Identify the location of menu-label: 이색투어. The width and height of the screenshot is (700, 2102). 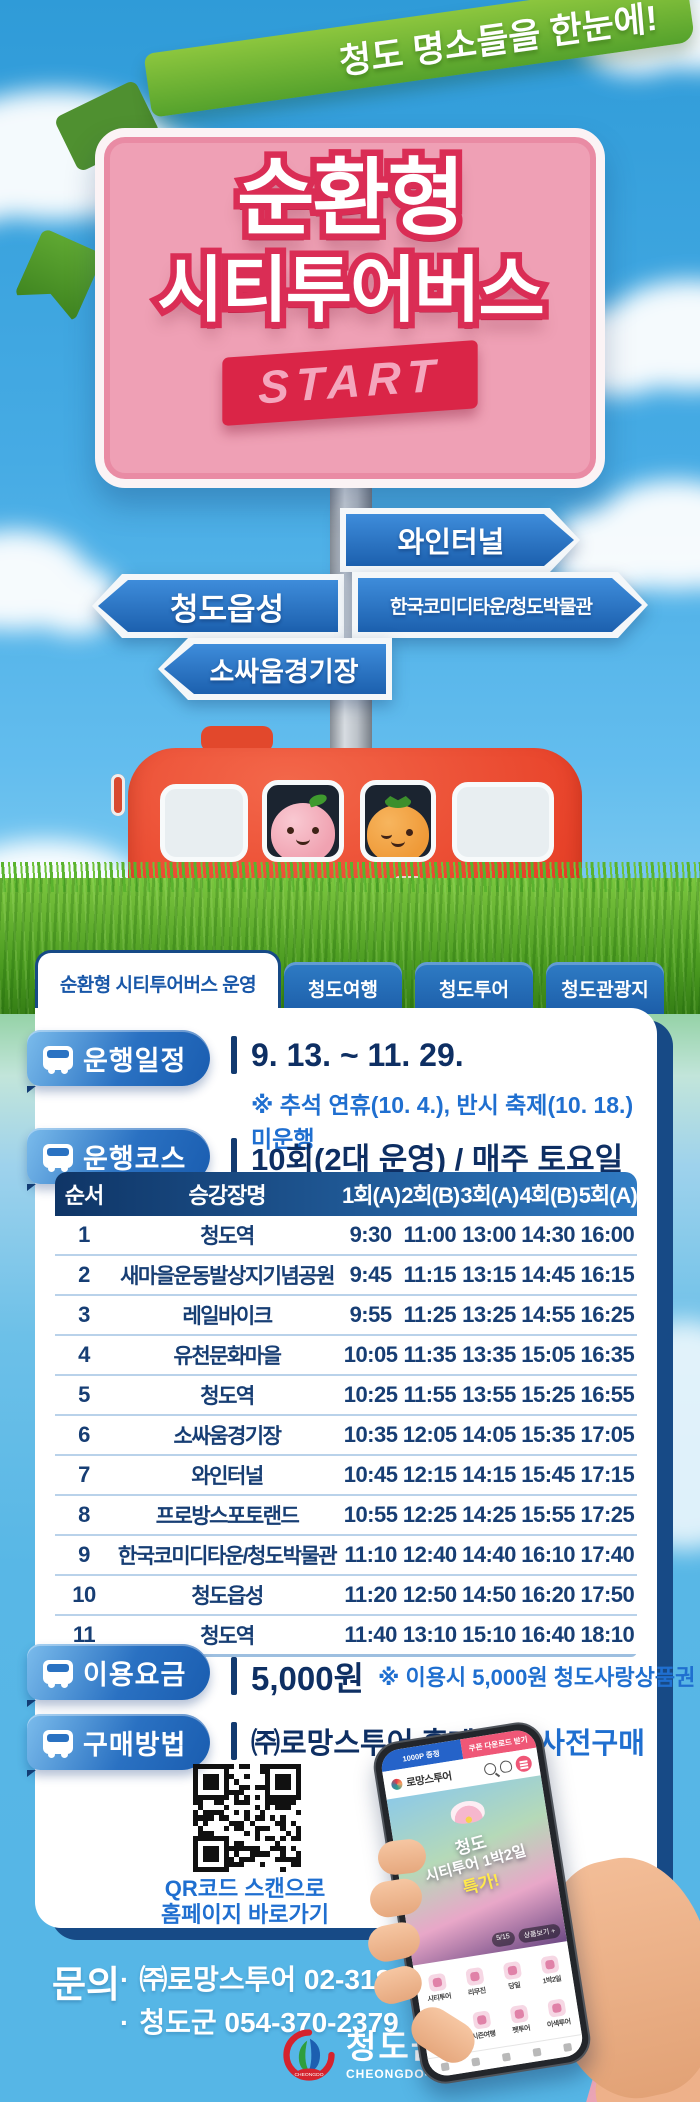
(559, 2023).